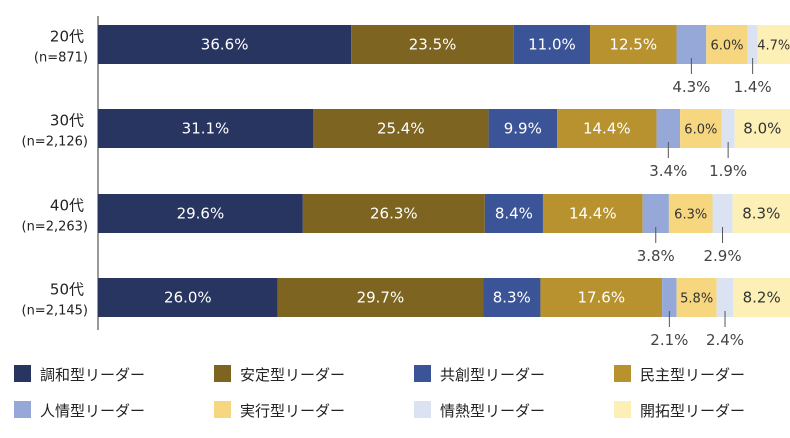 The width and height of the screenshot is (790, 438). I want to click on legend-label: 実行型リーダー, so click(292, 411).